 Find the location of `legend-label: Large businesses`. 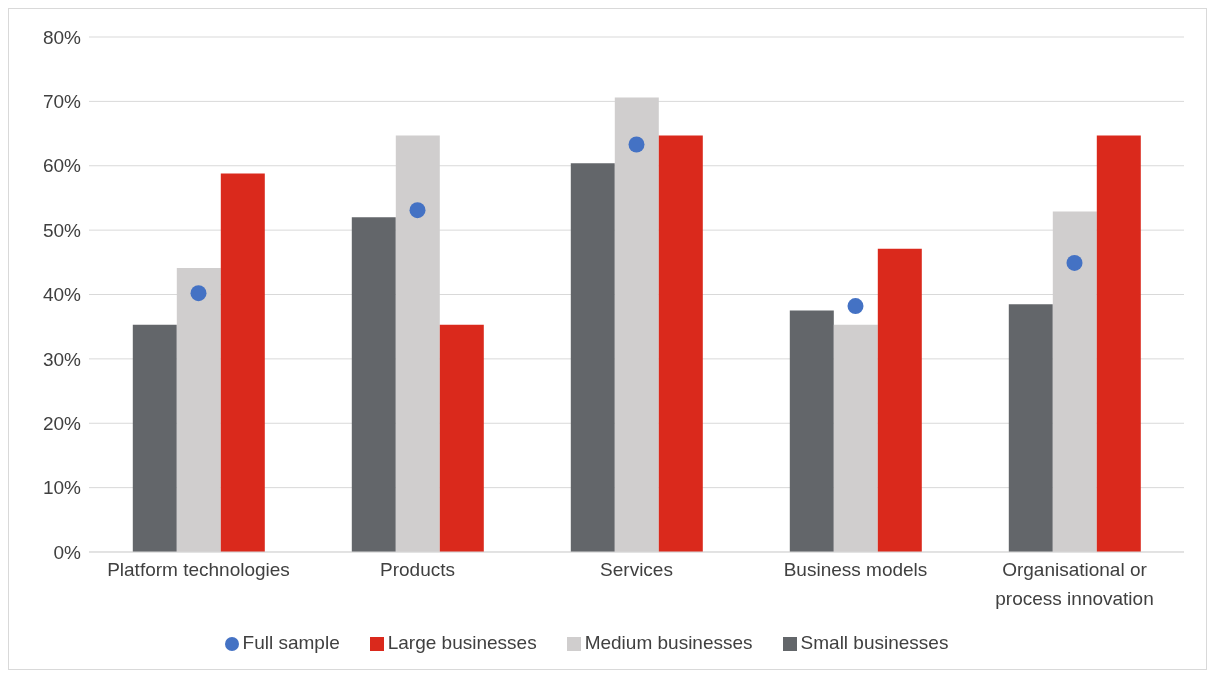

legend-label: Large businesses is located at coordinates (462, 642).